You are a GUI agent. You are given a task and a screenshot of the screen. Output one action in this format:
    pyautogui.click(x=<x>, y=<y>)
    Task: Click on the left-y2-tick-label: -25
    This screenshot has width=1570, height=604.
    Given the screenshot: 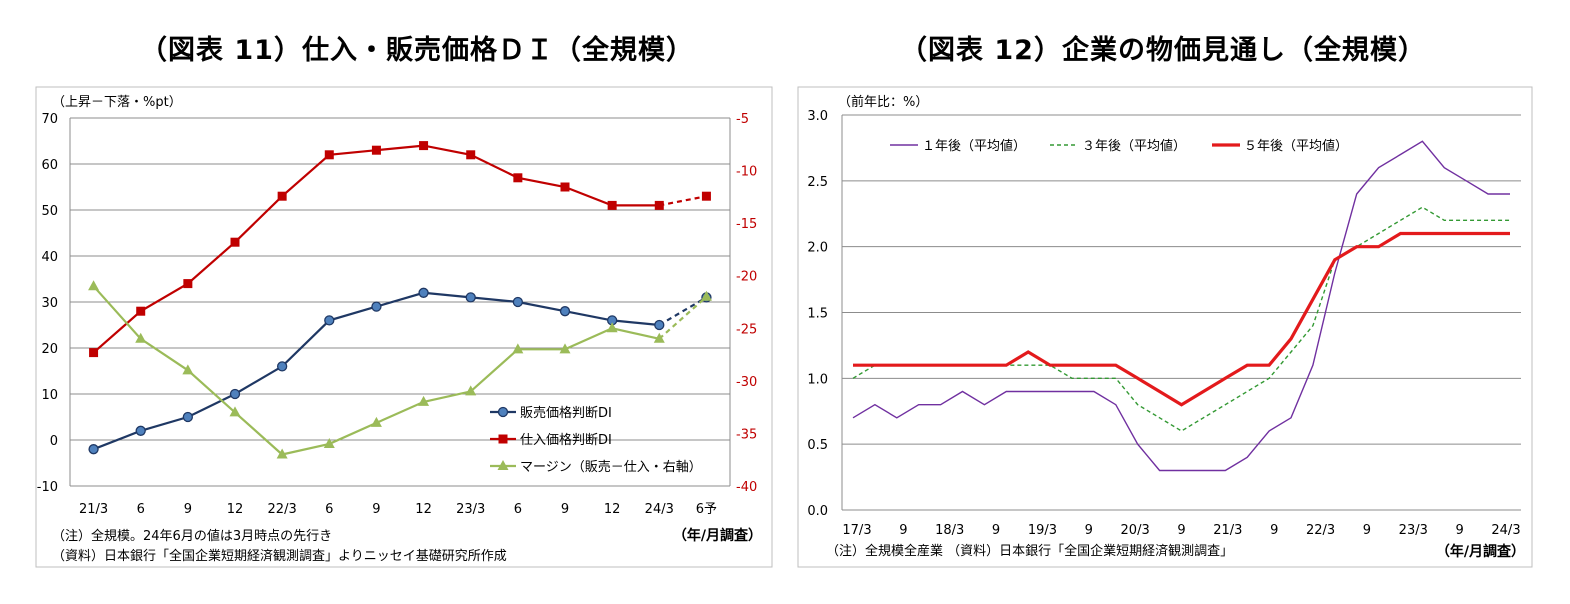 What is the action you would take?
    pyautogui.click(x=746, y=329)
    